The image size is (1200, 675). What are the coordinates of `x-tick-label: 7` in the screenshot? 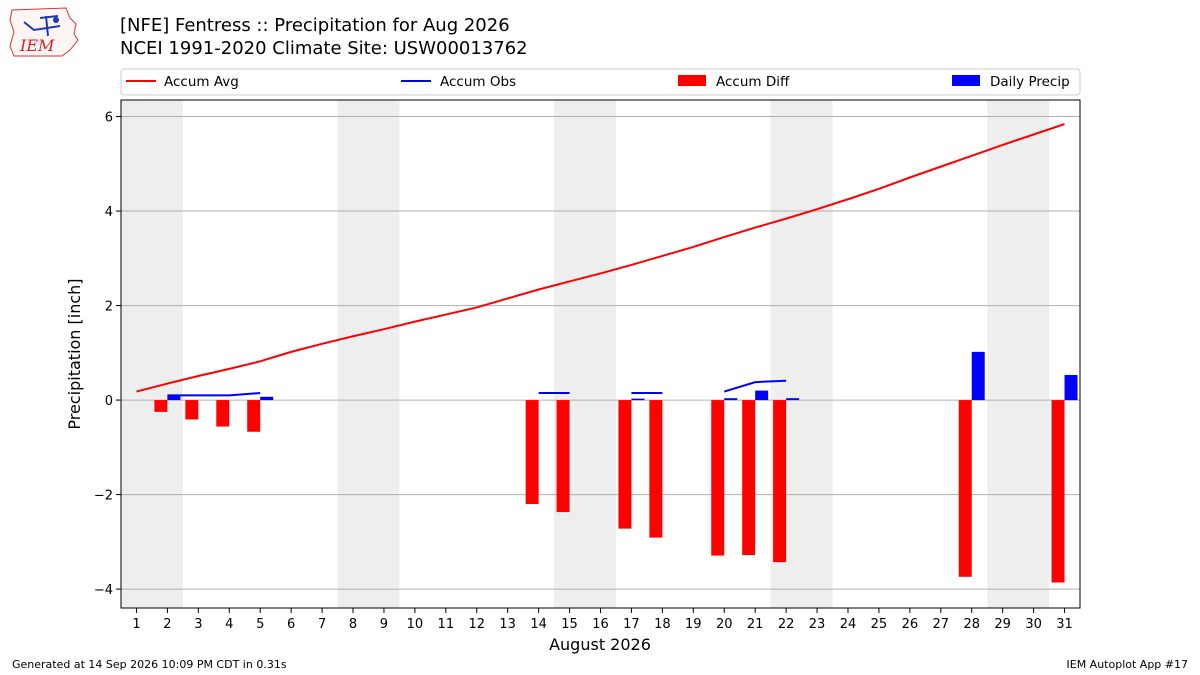 It's located at (322, 624).